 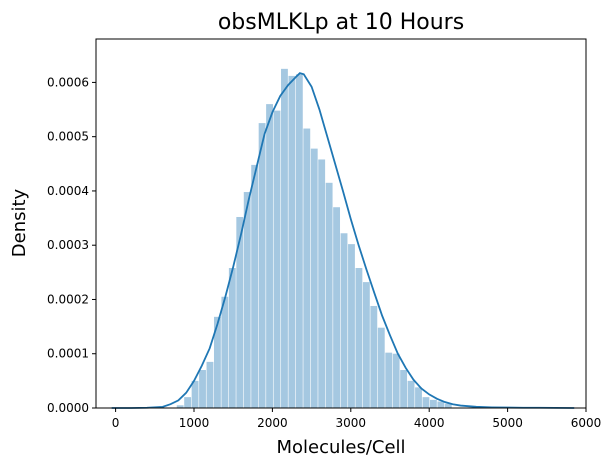 I want to click on x-tick-label: 5000, so click(x=507, y=423).